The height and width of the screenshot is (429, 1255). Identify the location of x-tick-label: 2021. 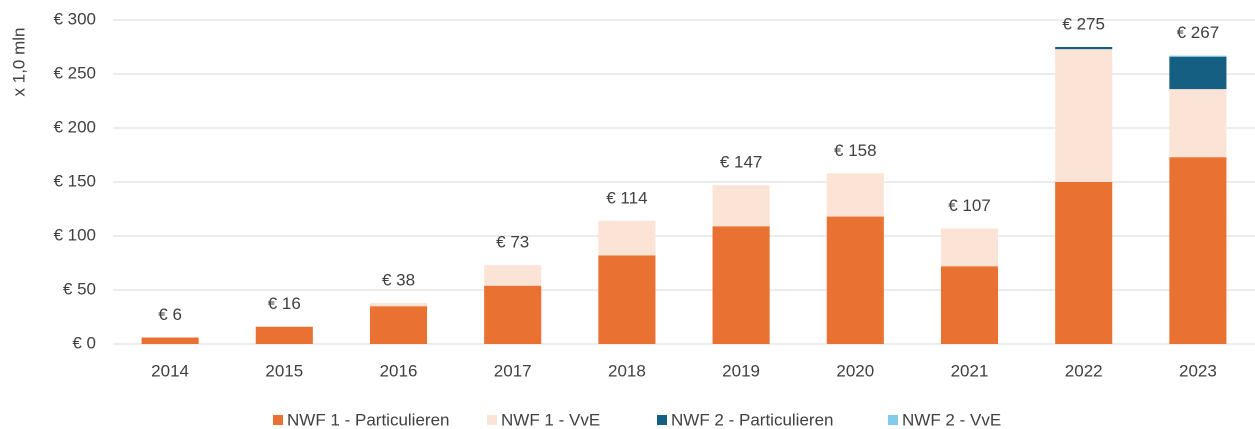
(970, 370).